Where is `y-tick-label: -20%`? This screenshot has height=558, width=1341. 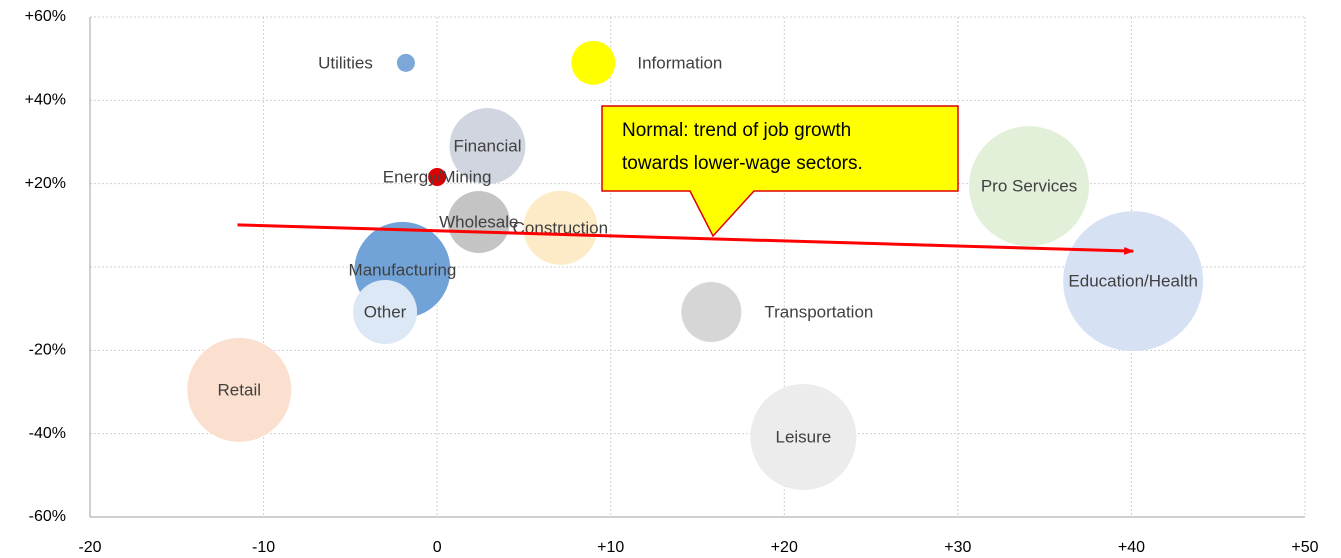
y-tick-label: -20% is located at coordinates (47, 350).